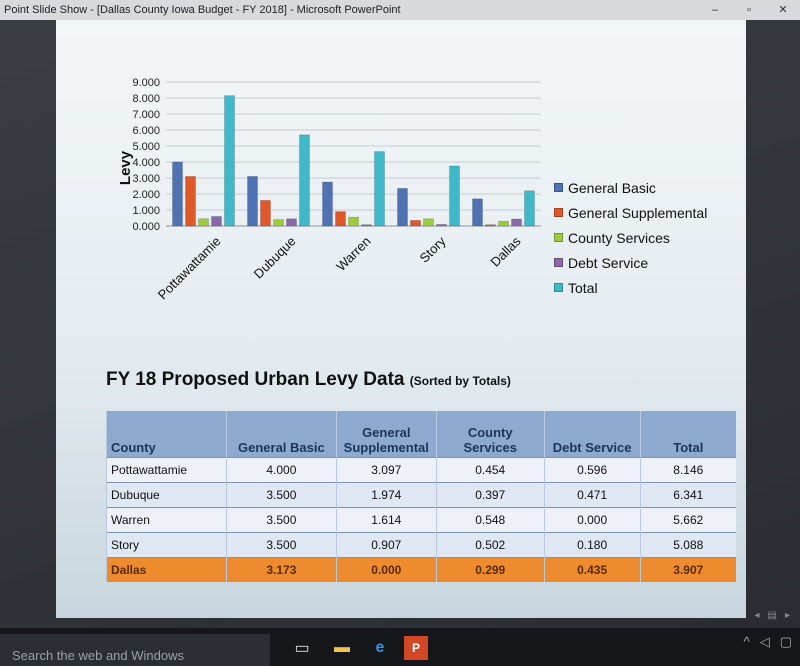 The width and height of the screenshot is (800, 666). I want to click on x-category-label: Warren, so click(353, 254).